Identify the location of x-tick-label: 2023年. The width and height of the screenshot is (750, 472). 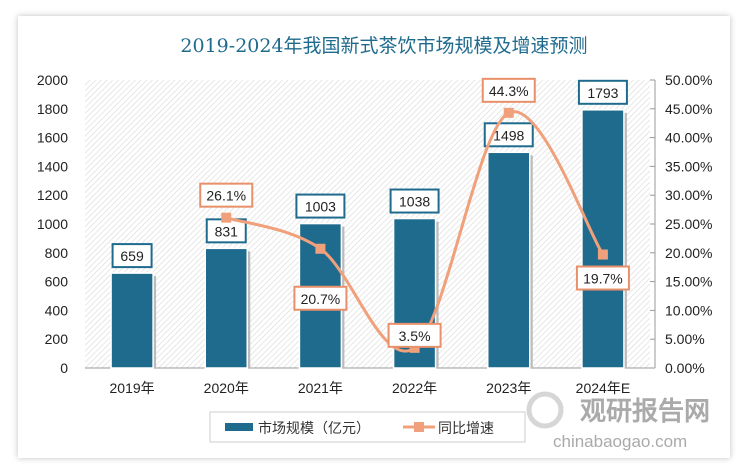
(508, 388).